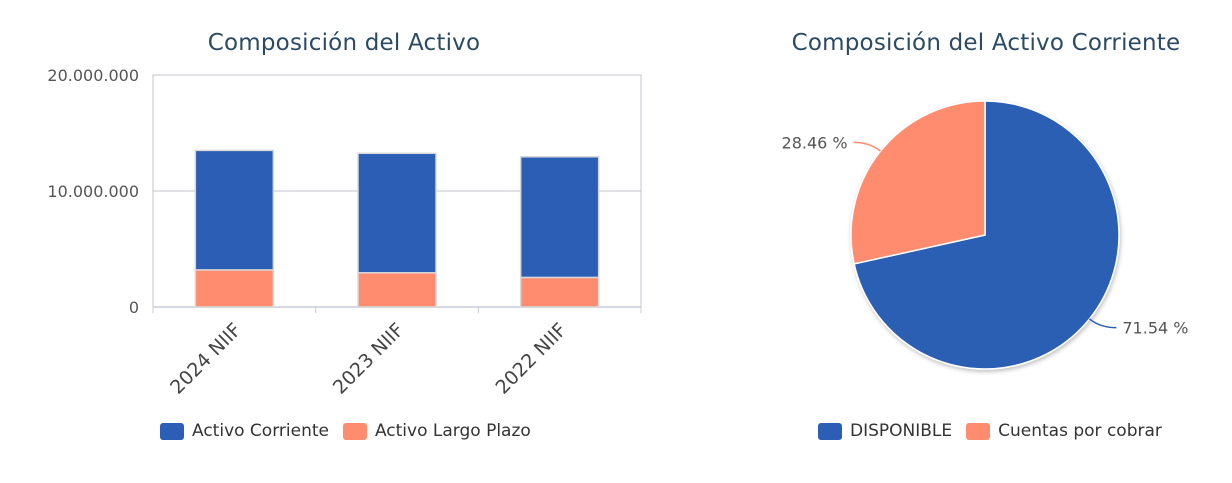 This screenshot has width=1232, height=483. I want to click on legend-swatch-cuentas-por-cobrar, so click(978, 431).